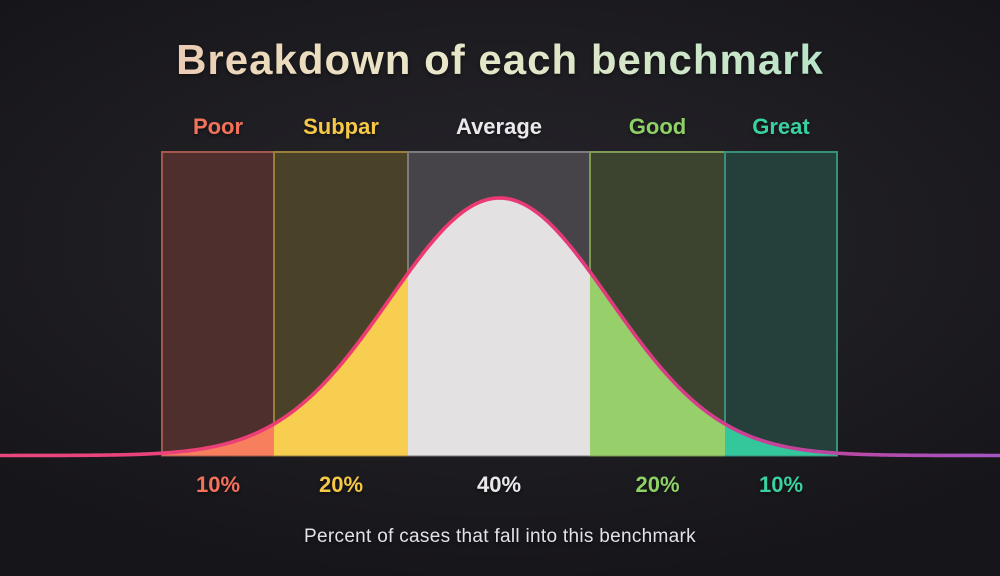 Image resolution: width=1000 pixels, height=576 pixels. Describe the element at coordinates (341, 126) in the screenshot. I see `benchmark-label-subpar: Subpar` at that location.